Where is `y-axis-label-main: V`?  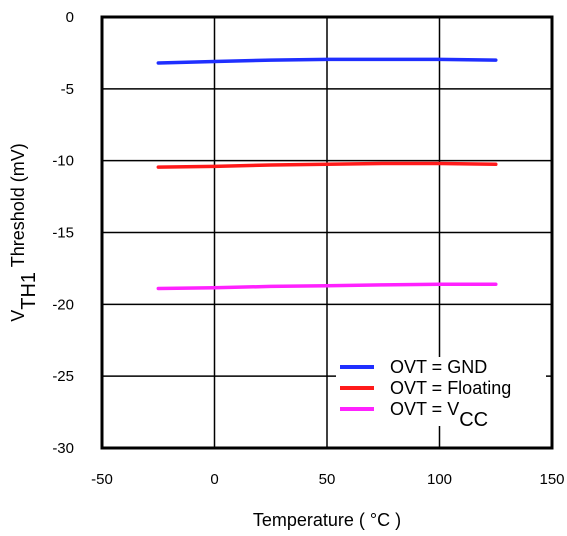 y-axis-label-main: V is located at coordinates (18, 316).